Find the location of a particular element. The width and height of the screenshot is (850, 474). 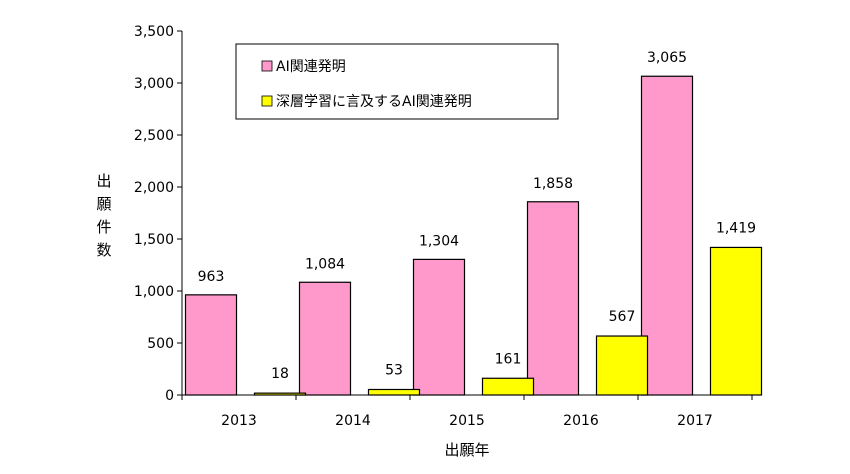

y-tick-label: 1,000 is located at coordinates (154, 292).